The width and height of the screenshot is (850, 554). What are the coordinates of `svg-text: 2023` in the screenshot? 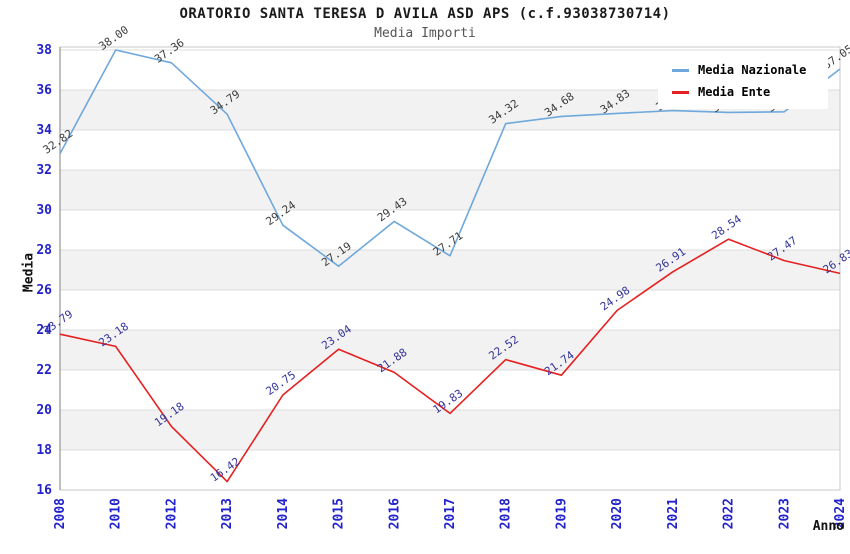 It's located at (784, 513).